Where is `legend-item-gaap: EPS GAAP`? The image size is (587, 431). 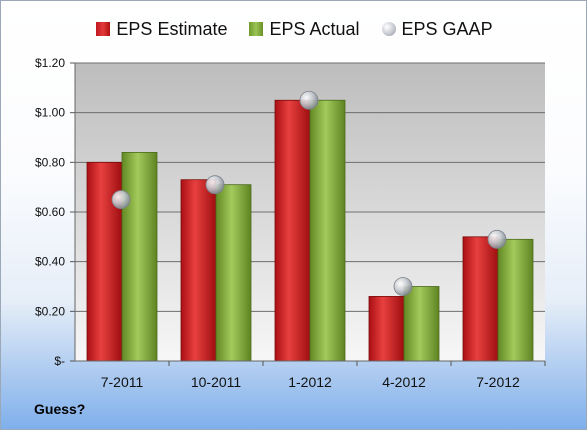 legend-item-gaap: EPS GAAP is located at coordinates (437, 29).